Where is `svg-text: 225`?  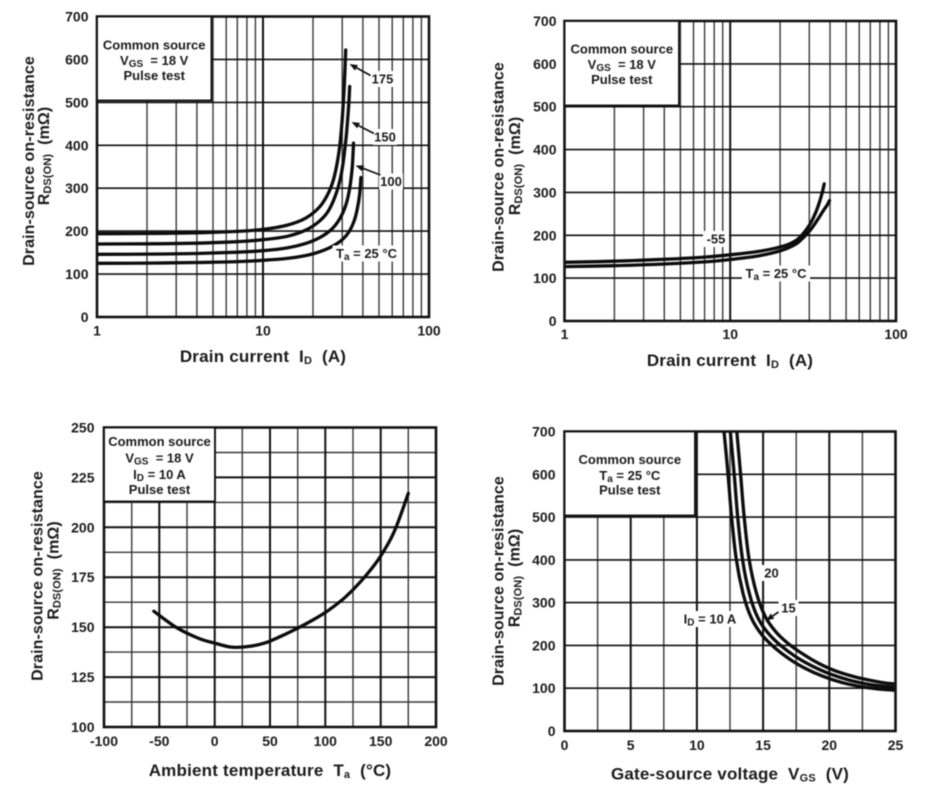 svg-text: 225 is located at coordinates (83, 477).